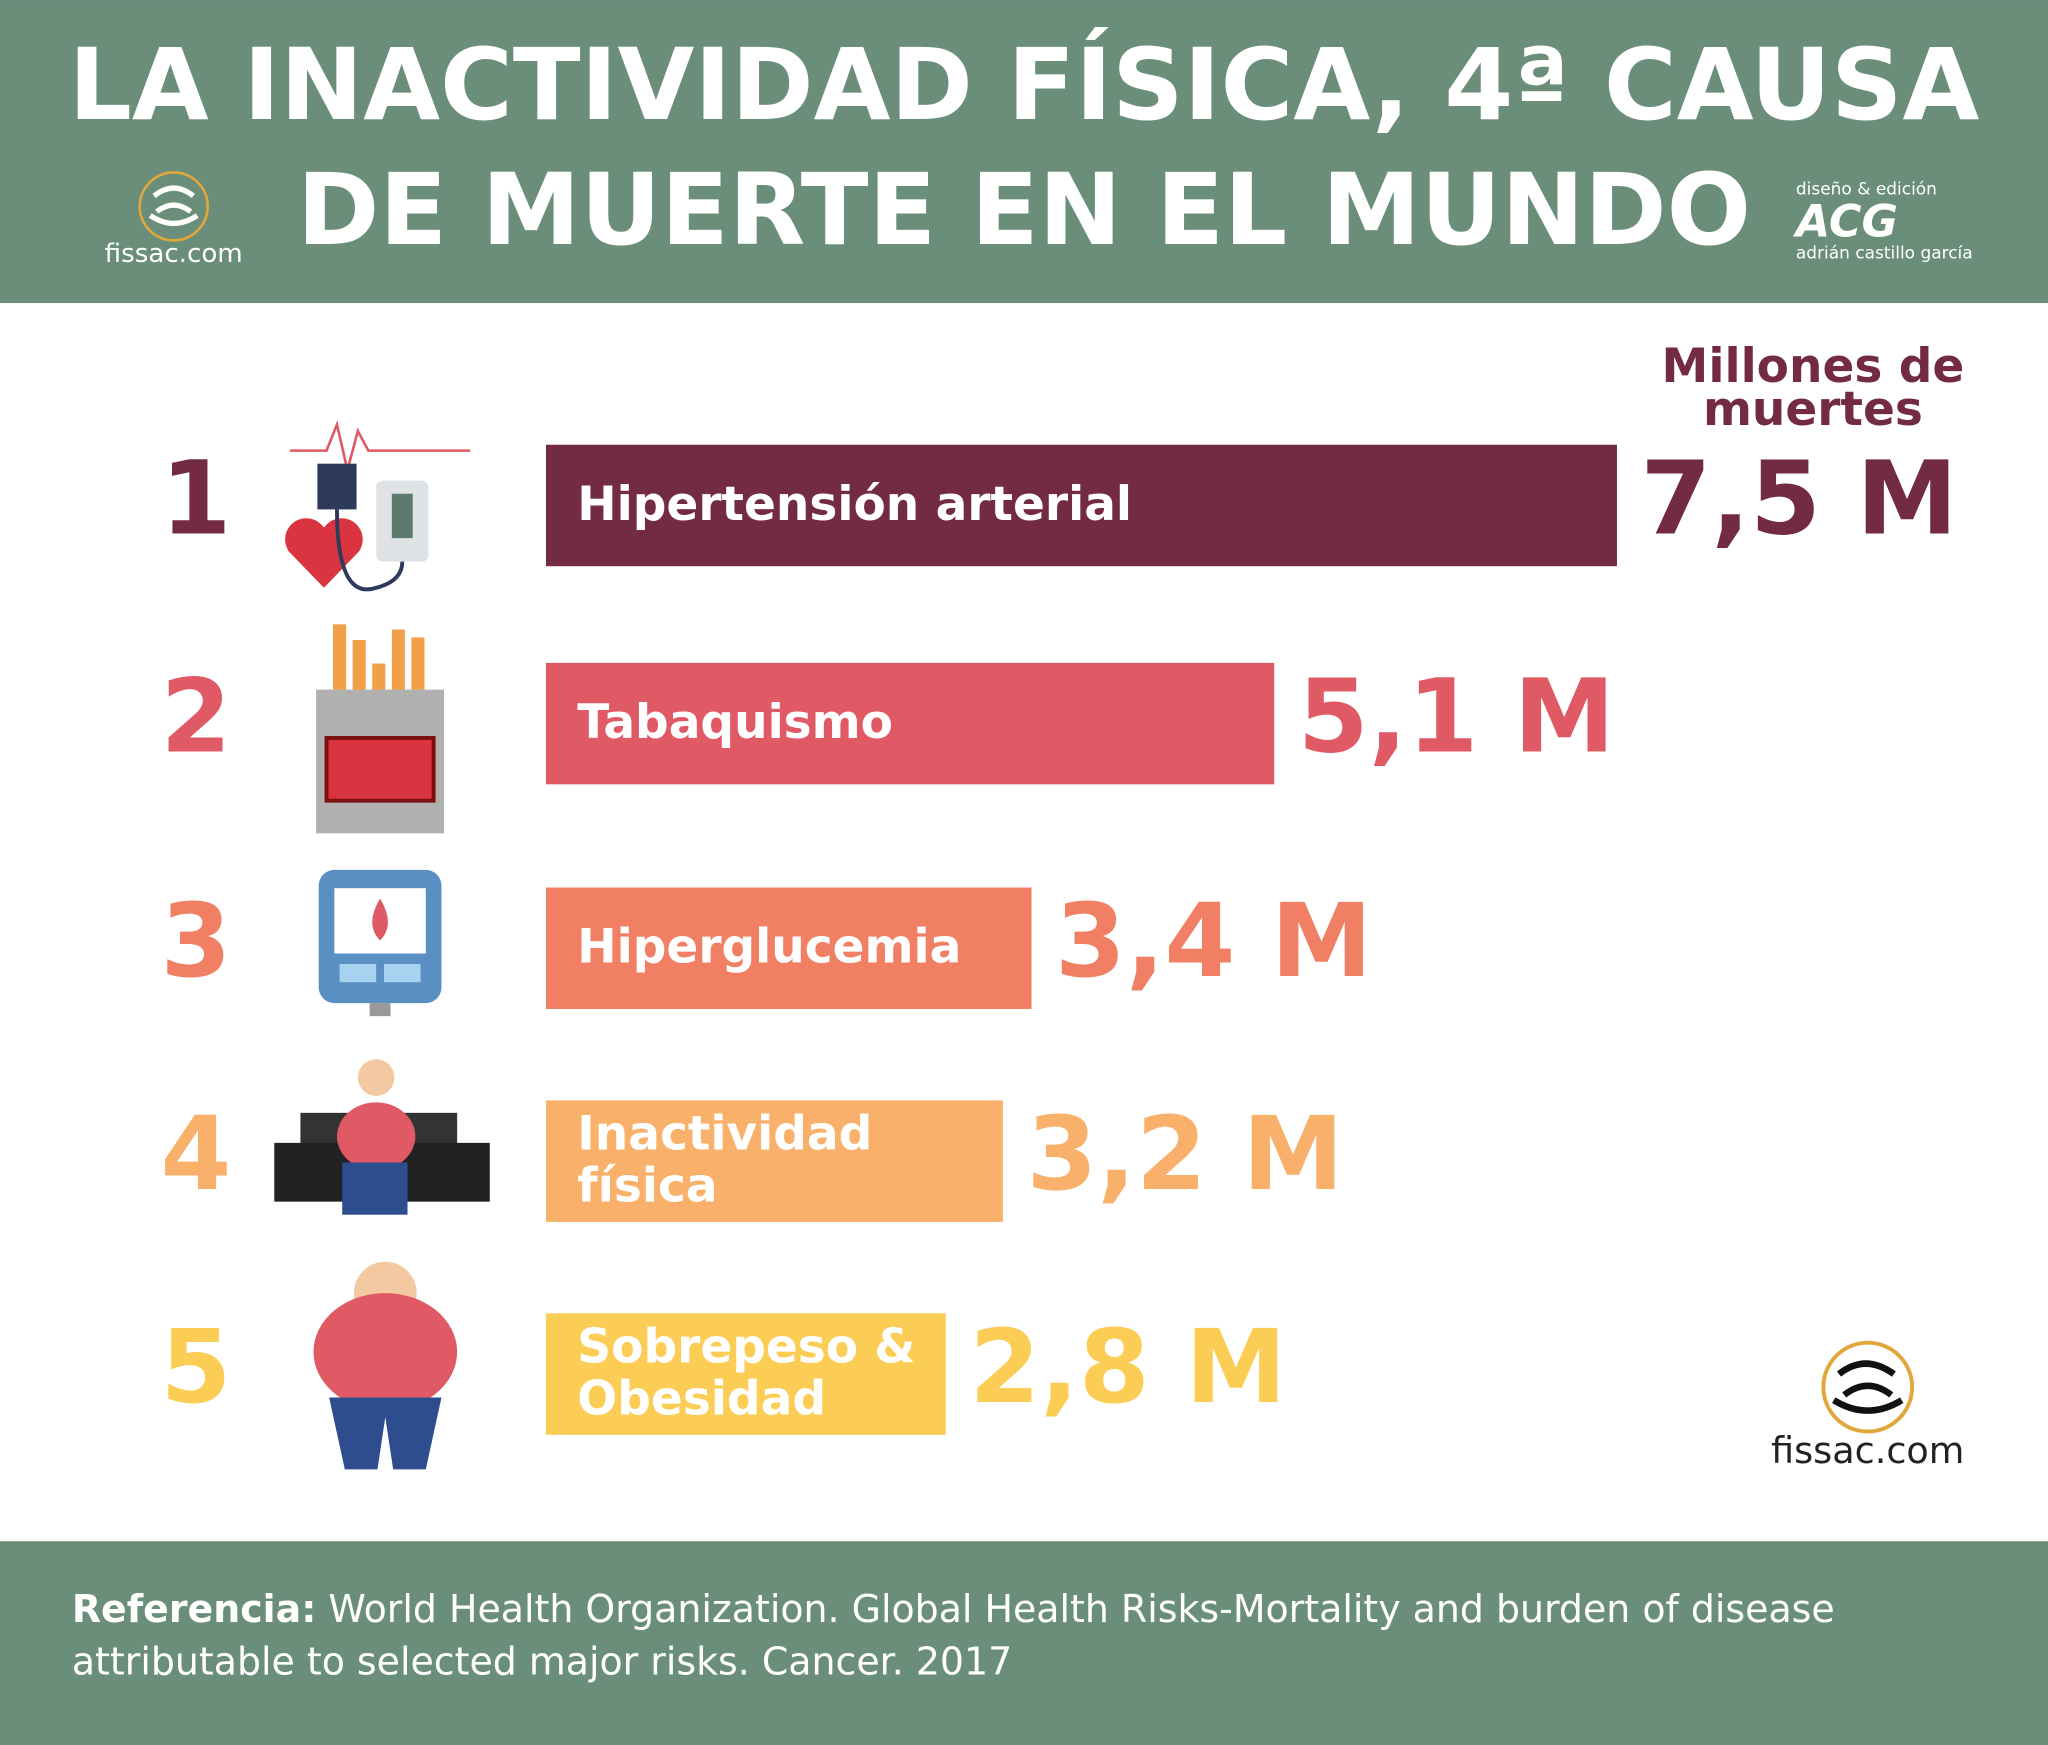  Describe the element at coordinates (382, 1137) in the screenshot. I see `icon-sofa` at that location.